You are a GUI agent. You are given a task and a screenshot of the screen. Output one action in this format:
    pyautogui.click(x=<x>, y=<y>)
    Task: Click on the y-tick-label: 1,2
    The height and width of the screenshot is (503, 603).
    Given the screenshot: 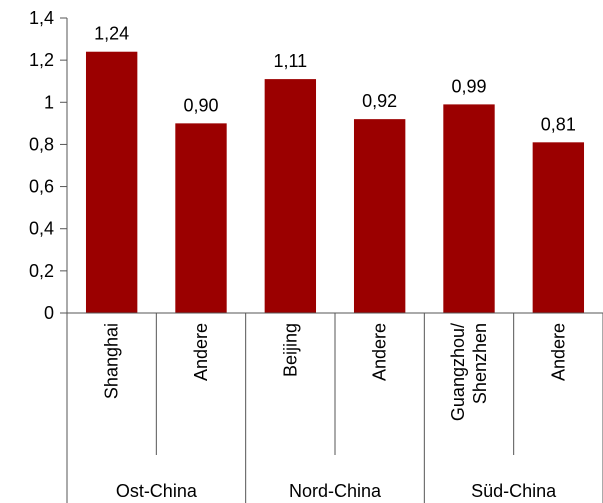 What is the action you would take?
    pyautogui.click(x=41, y=60)
    